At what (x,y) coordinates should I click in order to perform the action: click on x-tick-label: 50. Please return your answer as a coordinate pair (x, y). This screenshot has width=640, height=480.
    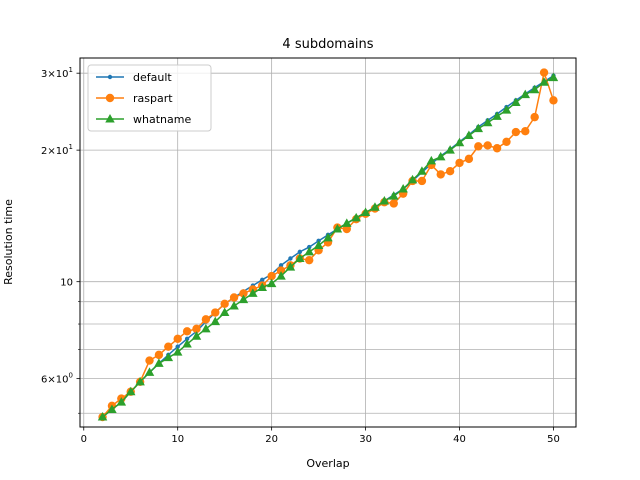
    Looking at the image, I should click on (553, 439).